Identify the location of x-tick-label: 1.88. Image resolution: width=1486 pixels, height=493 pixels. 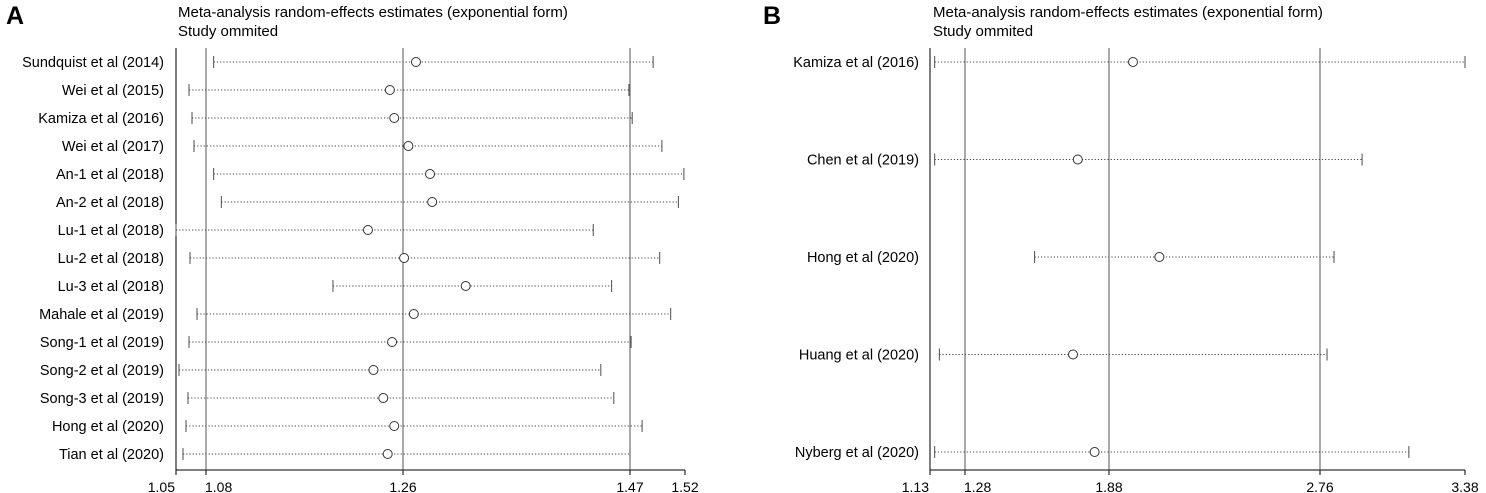
(1108, 486).